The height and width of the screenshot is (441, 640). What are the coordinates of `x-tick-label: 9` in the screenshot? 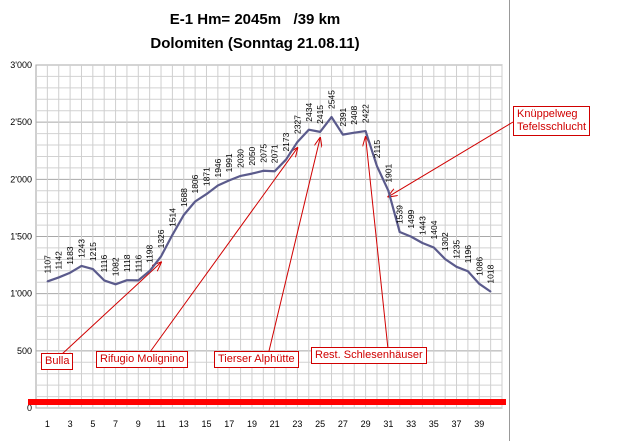 It's located at (138, 424).